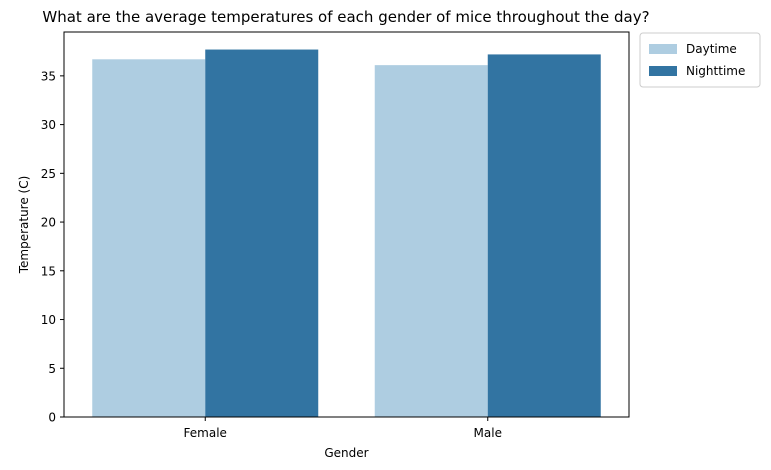 This screenshot has width=771, height=470. What do you see at coordinates (431, 241) in the screenshot?
I see `bar-daytime-male` at bounding box center [431, 241].